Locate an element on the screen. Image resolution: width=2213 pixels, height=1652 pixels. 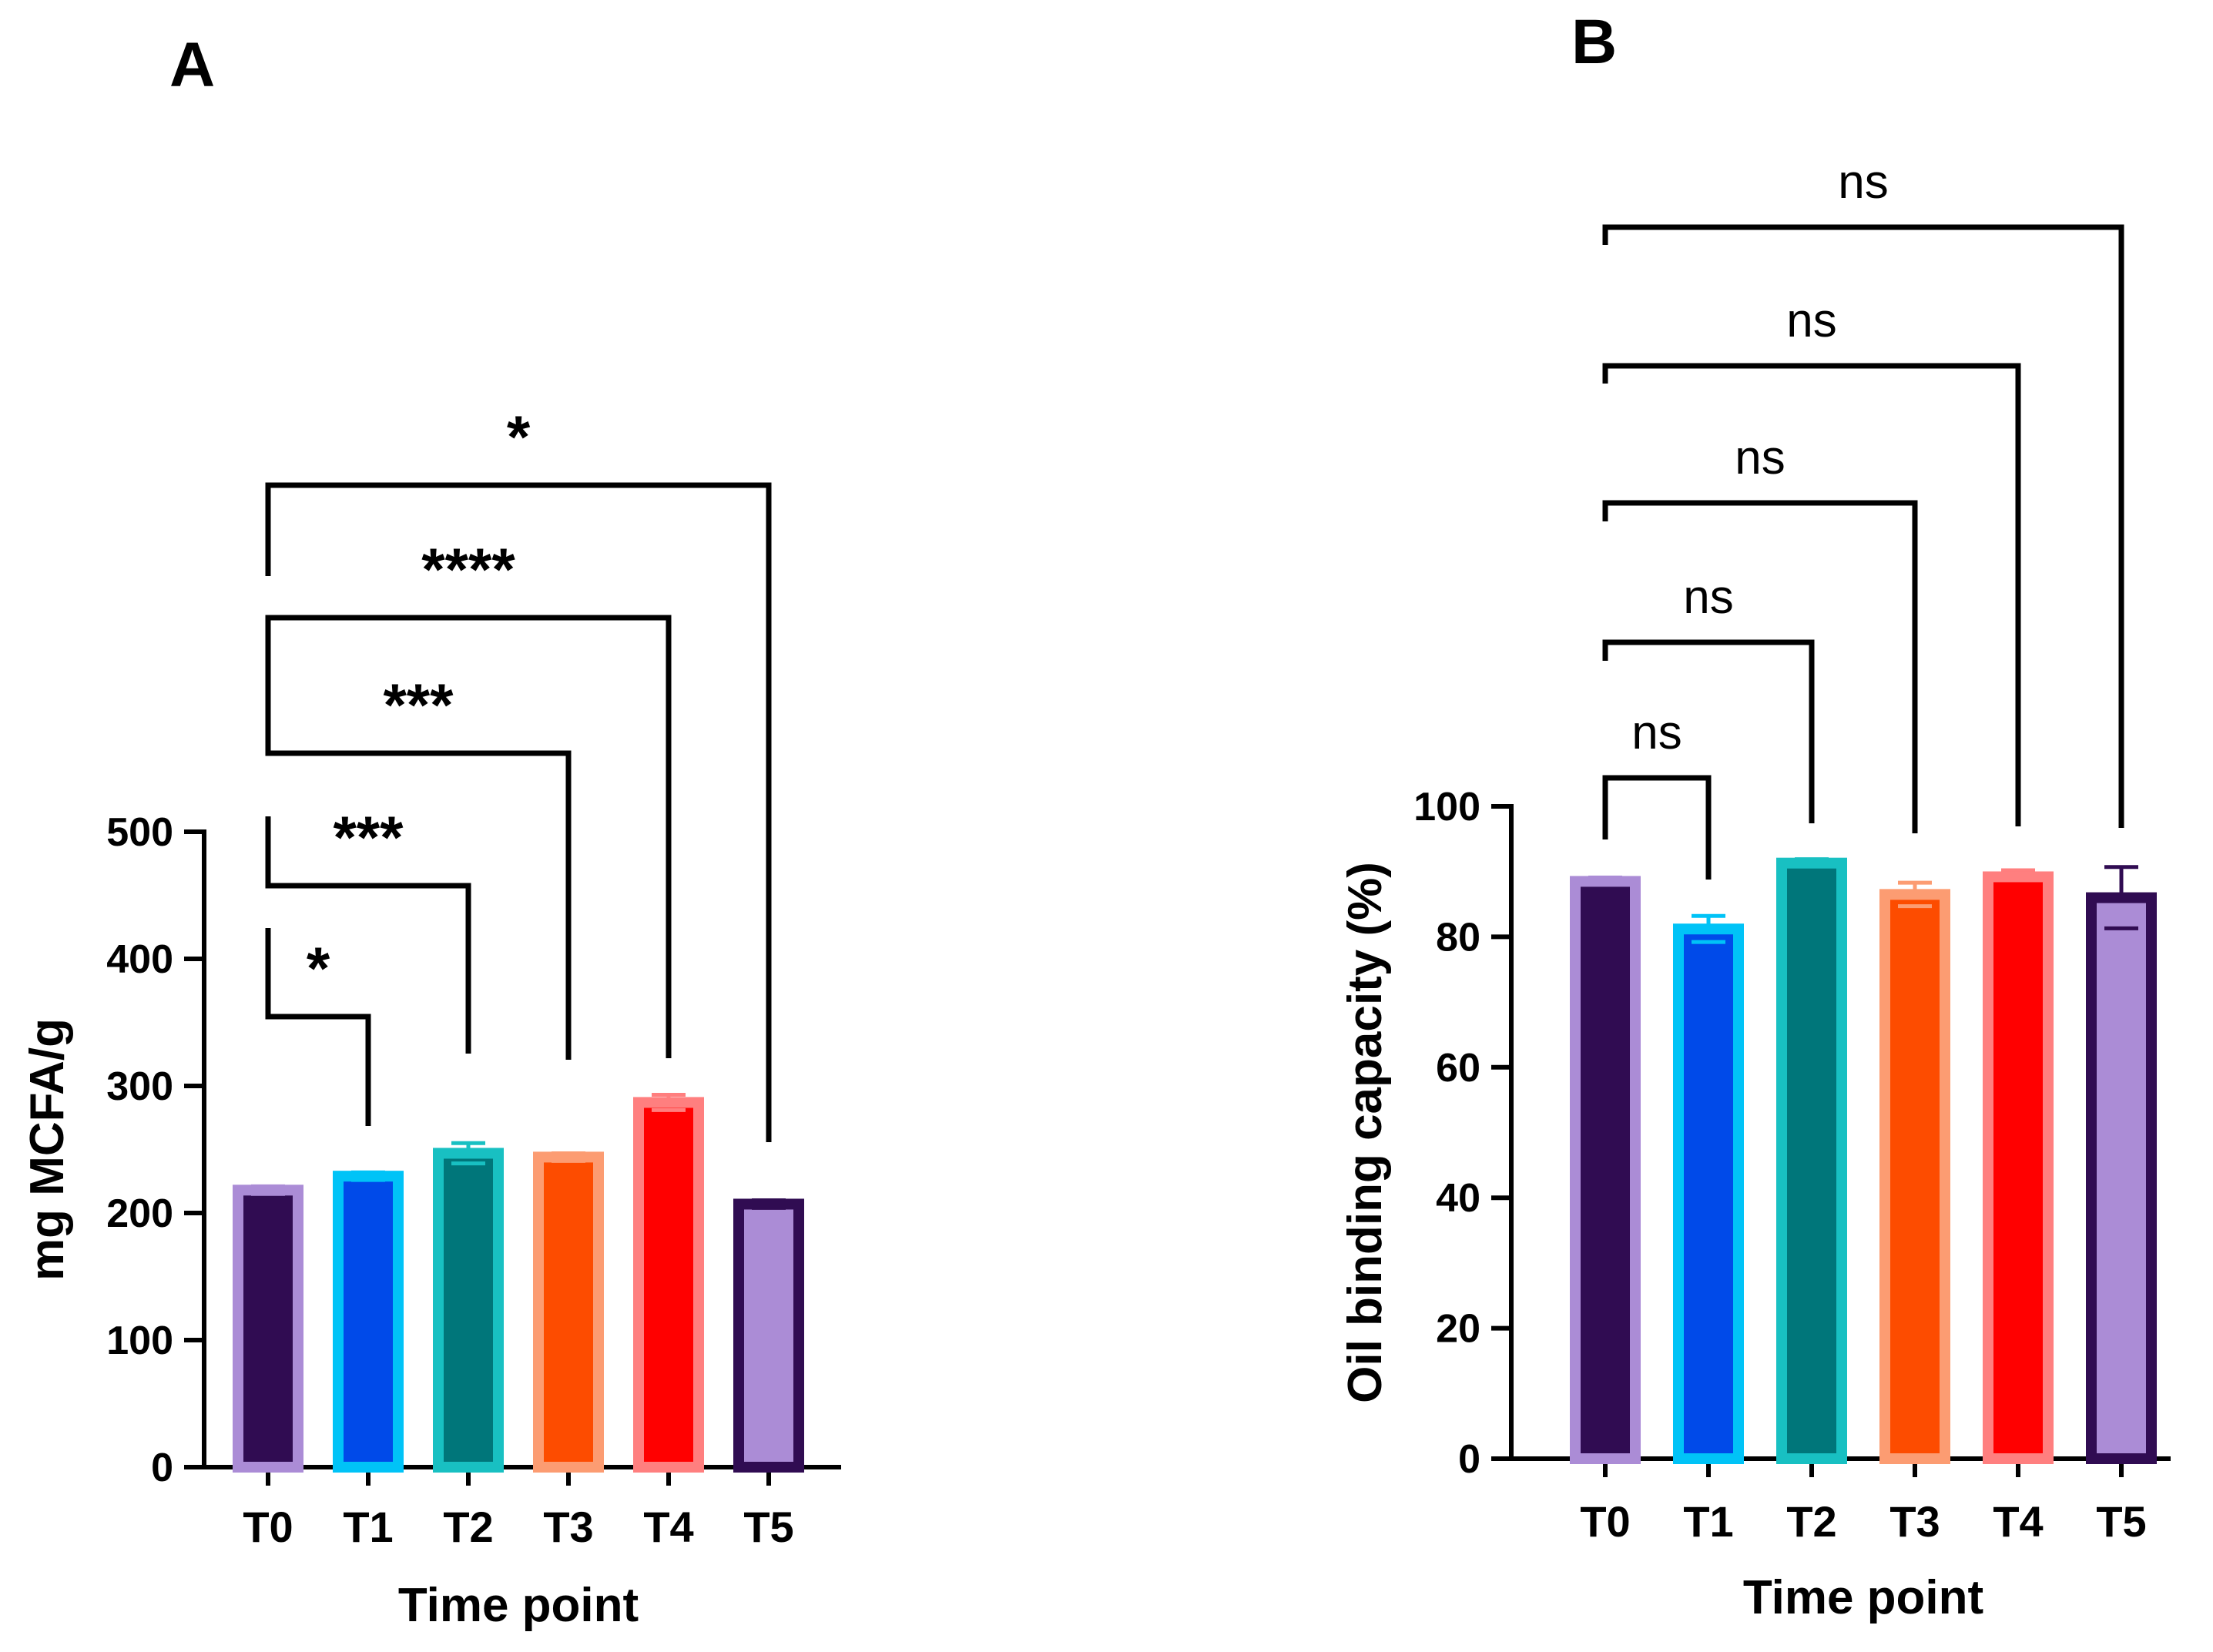
category-label-b: T5 is located at coordinates (2121, 1521).